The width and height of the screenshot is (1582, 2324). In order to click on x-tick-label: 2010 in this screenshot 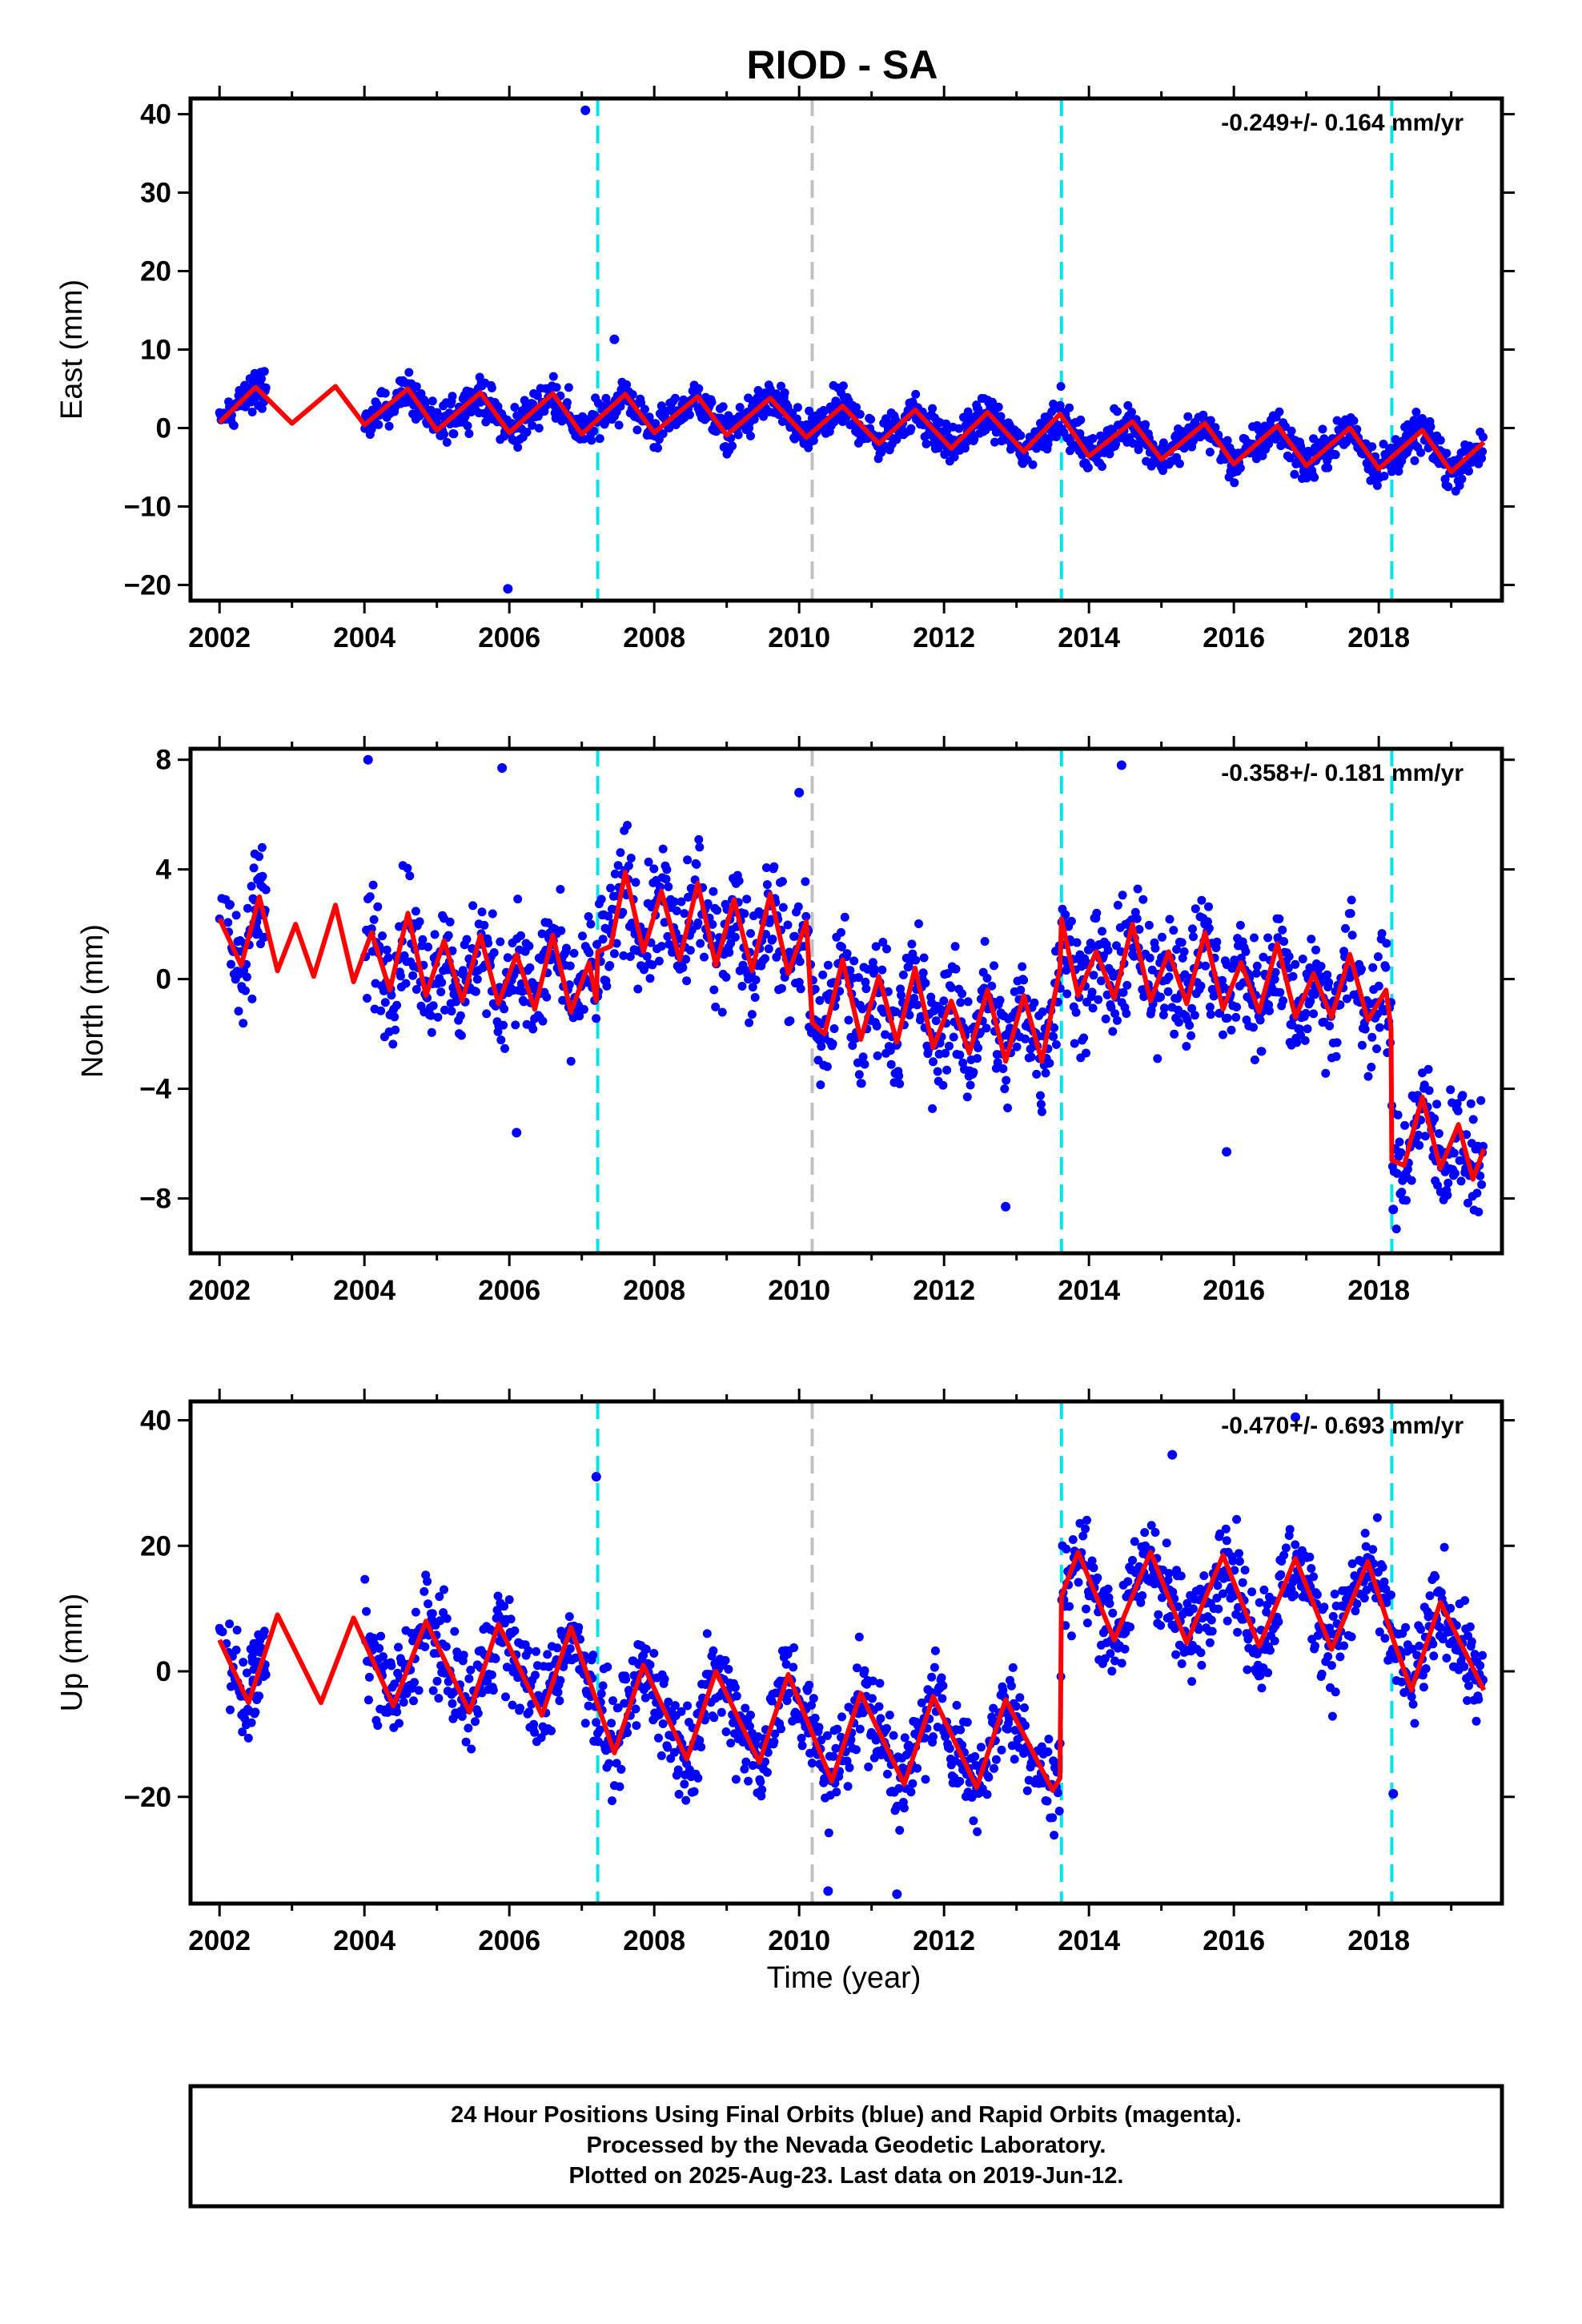, I will do `click(799, 637)`.